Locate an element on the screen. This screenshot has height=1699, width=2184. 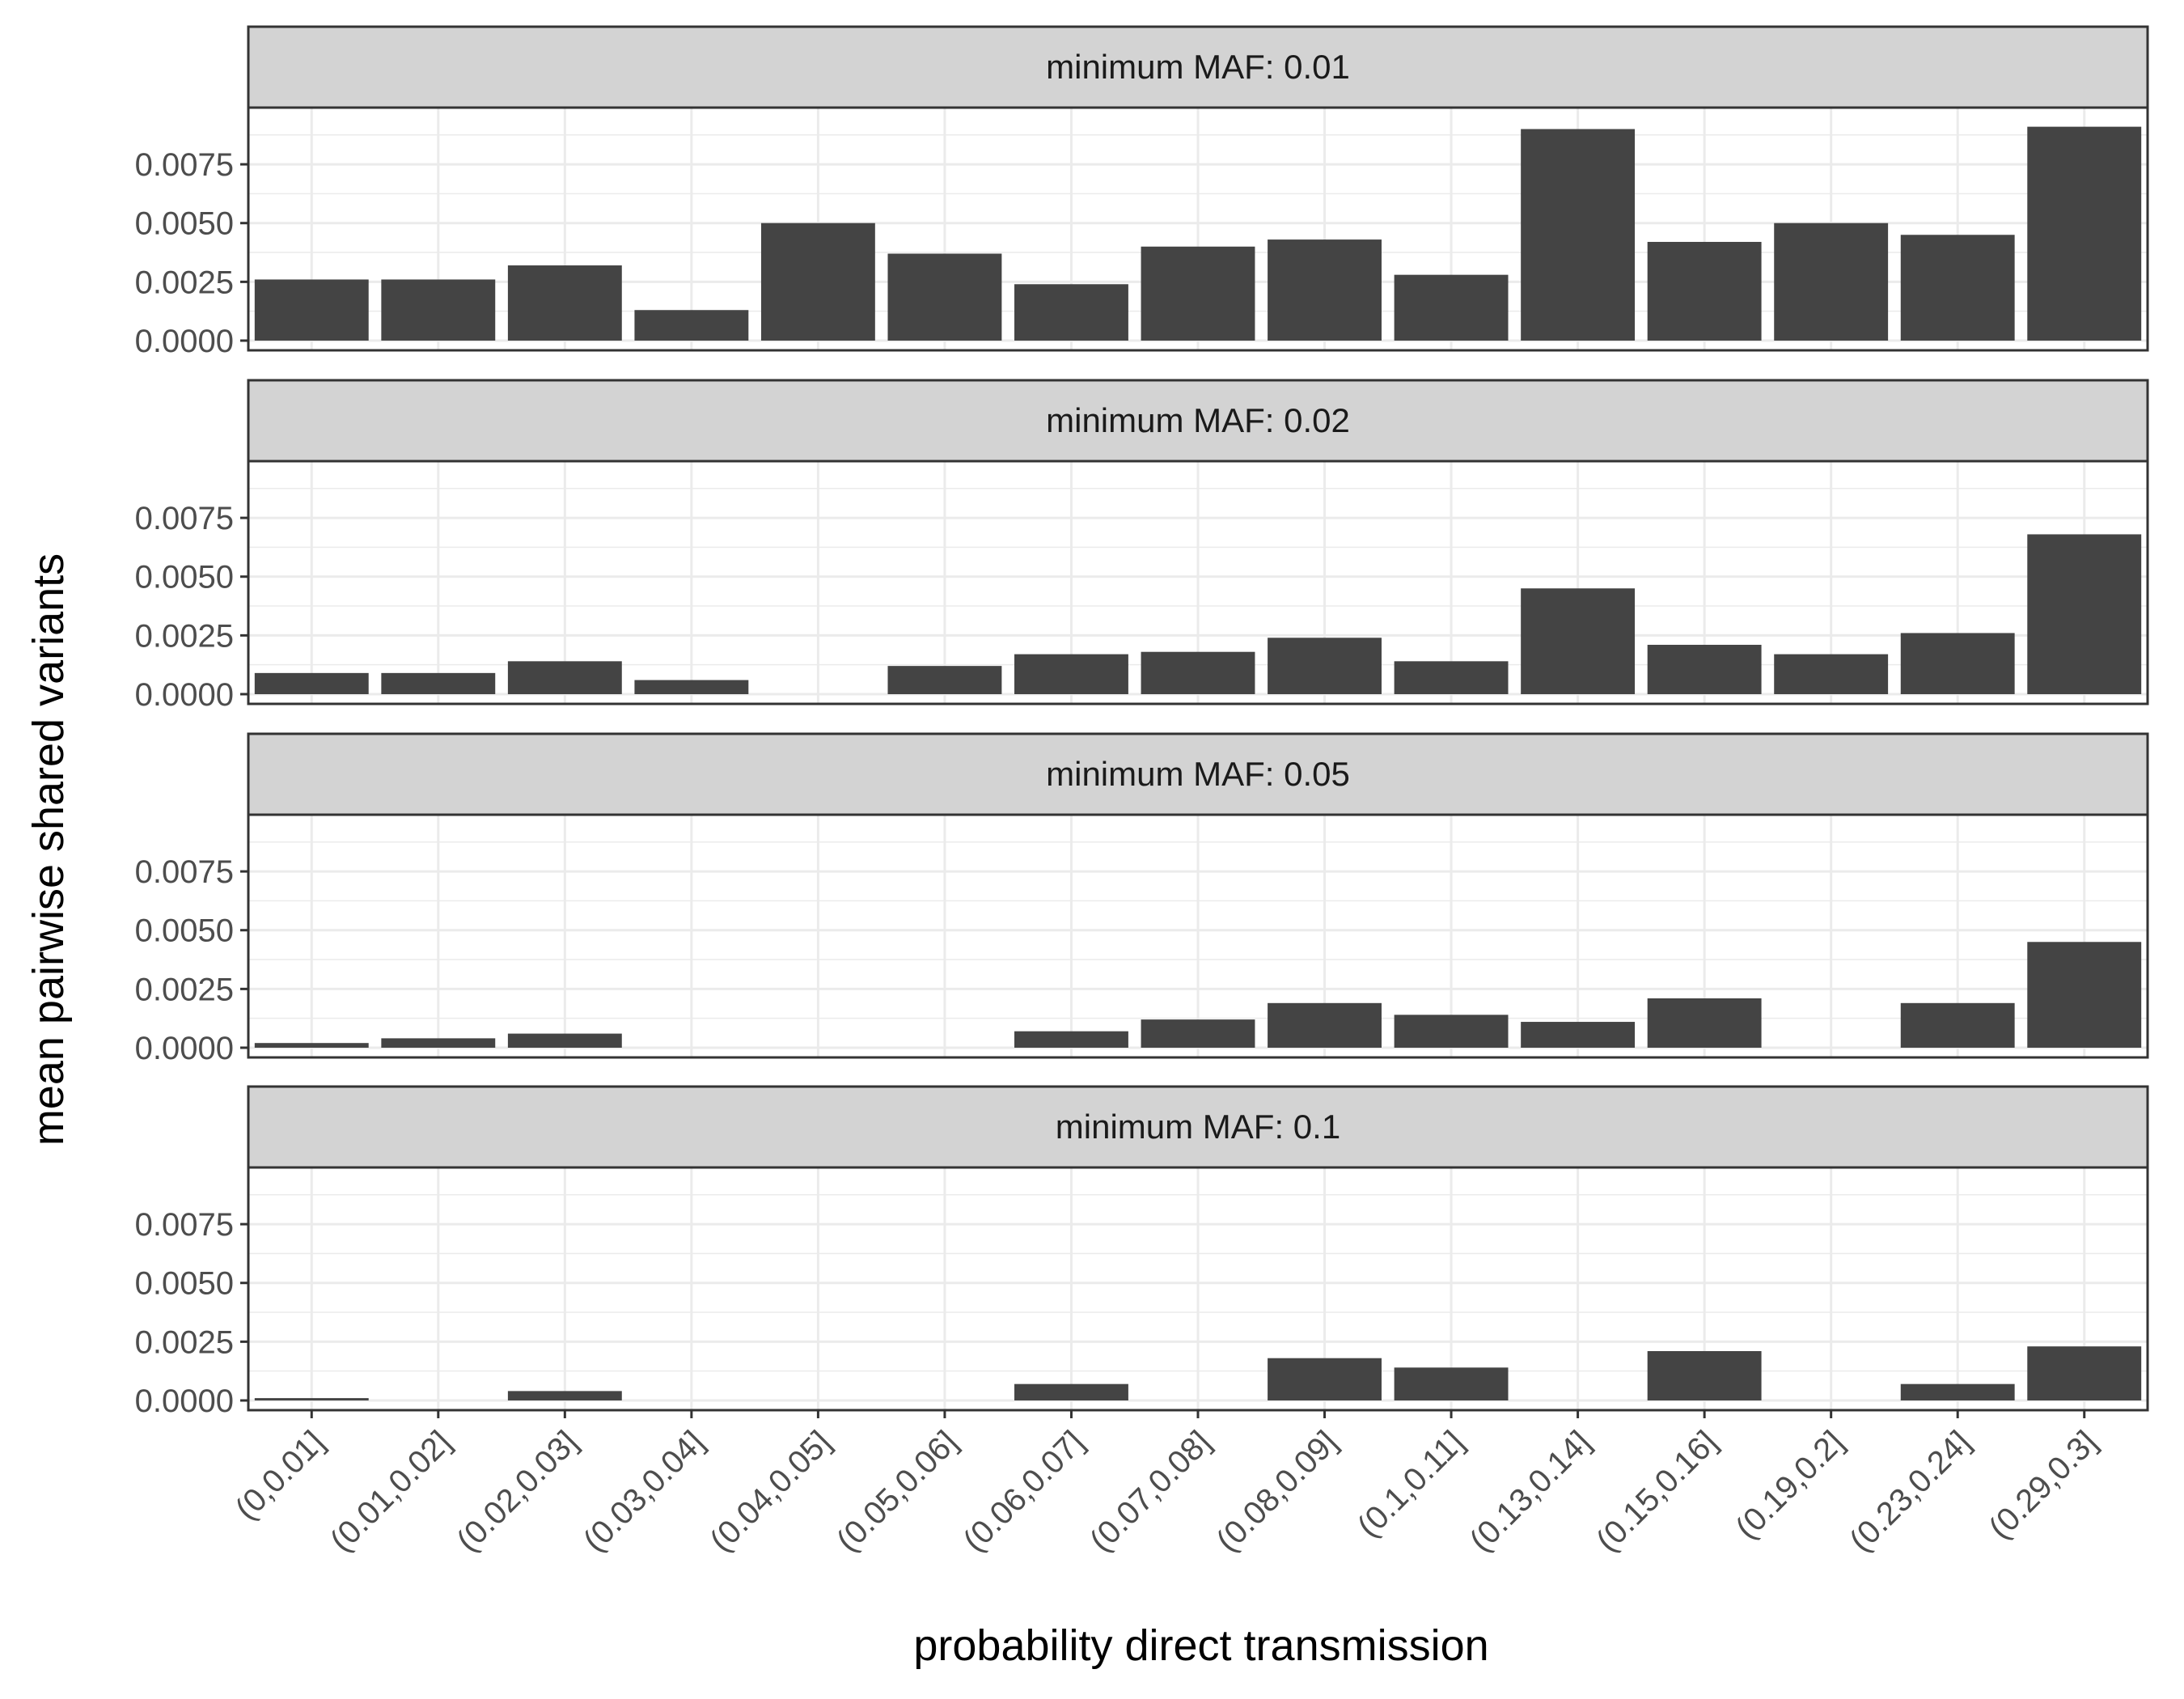
facet-strip-label: minimum MAF: 0.05 is located at coordinates (1198, 774).